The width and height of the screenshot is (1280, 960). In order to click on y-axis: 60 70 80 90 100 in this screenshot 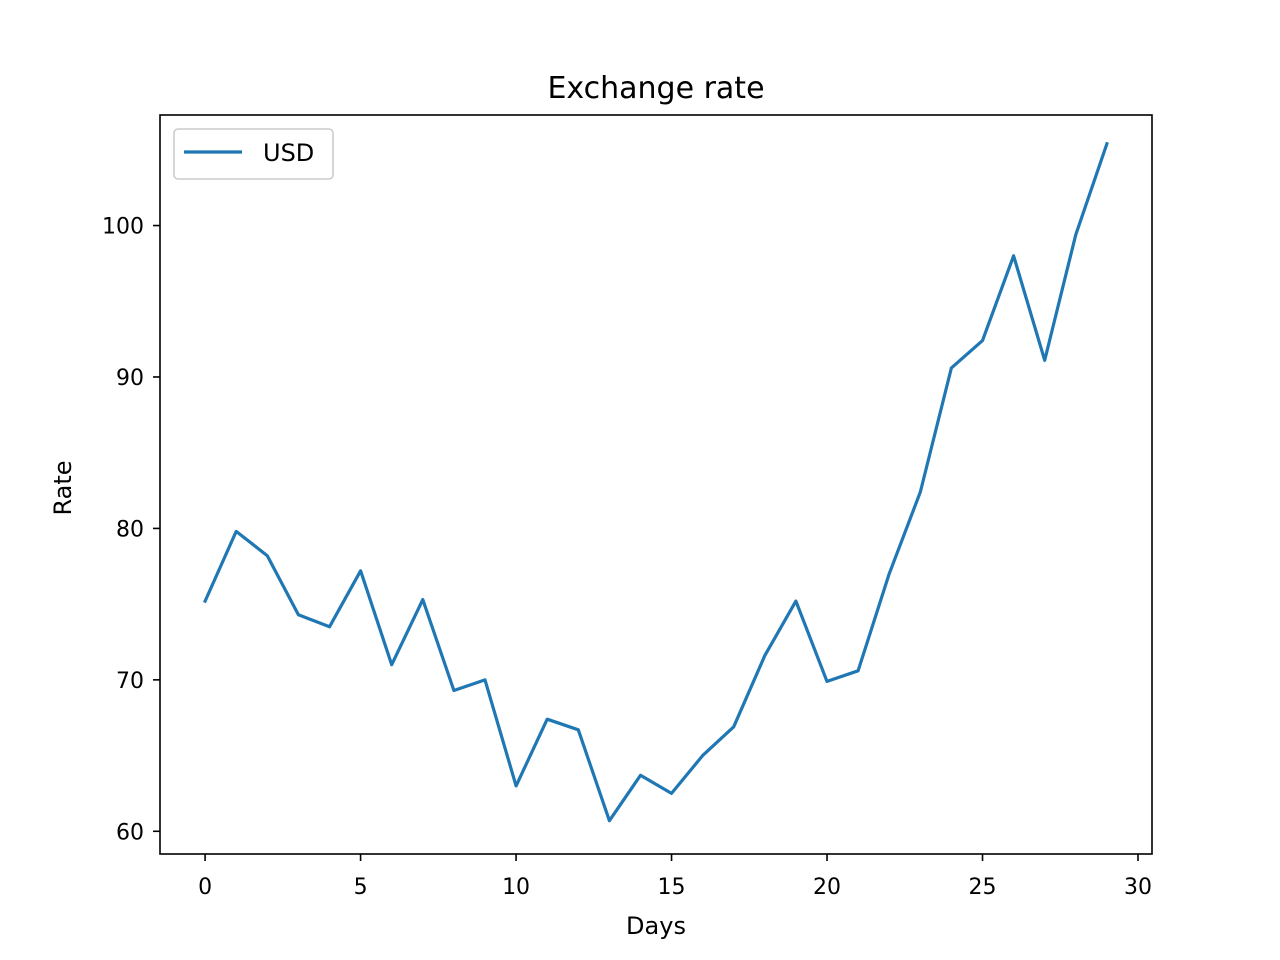, I will do `click(131, 530)`.